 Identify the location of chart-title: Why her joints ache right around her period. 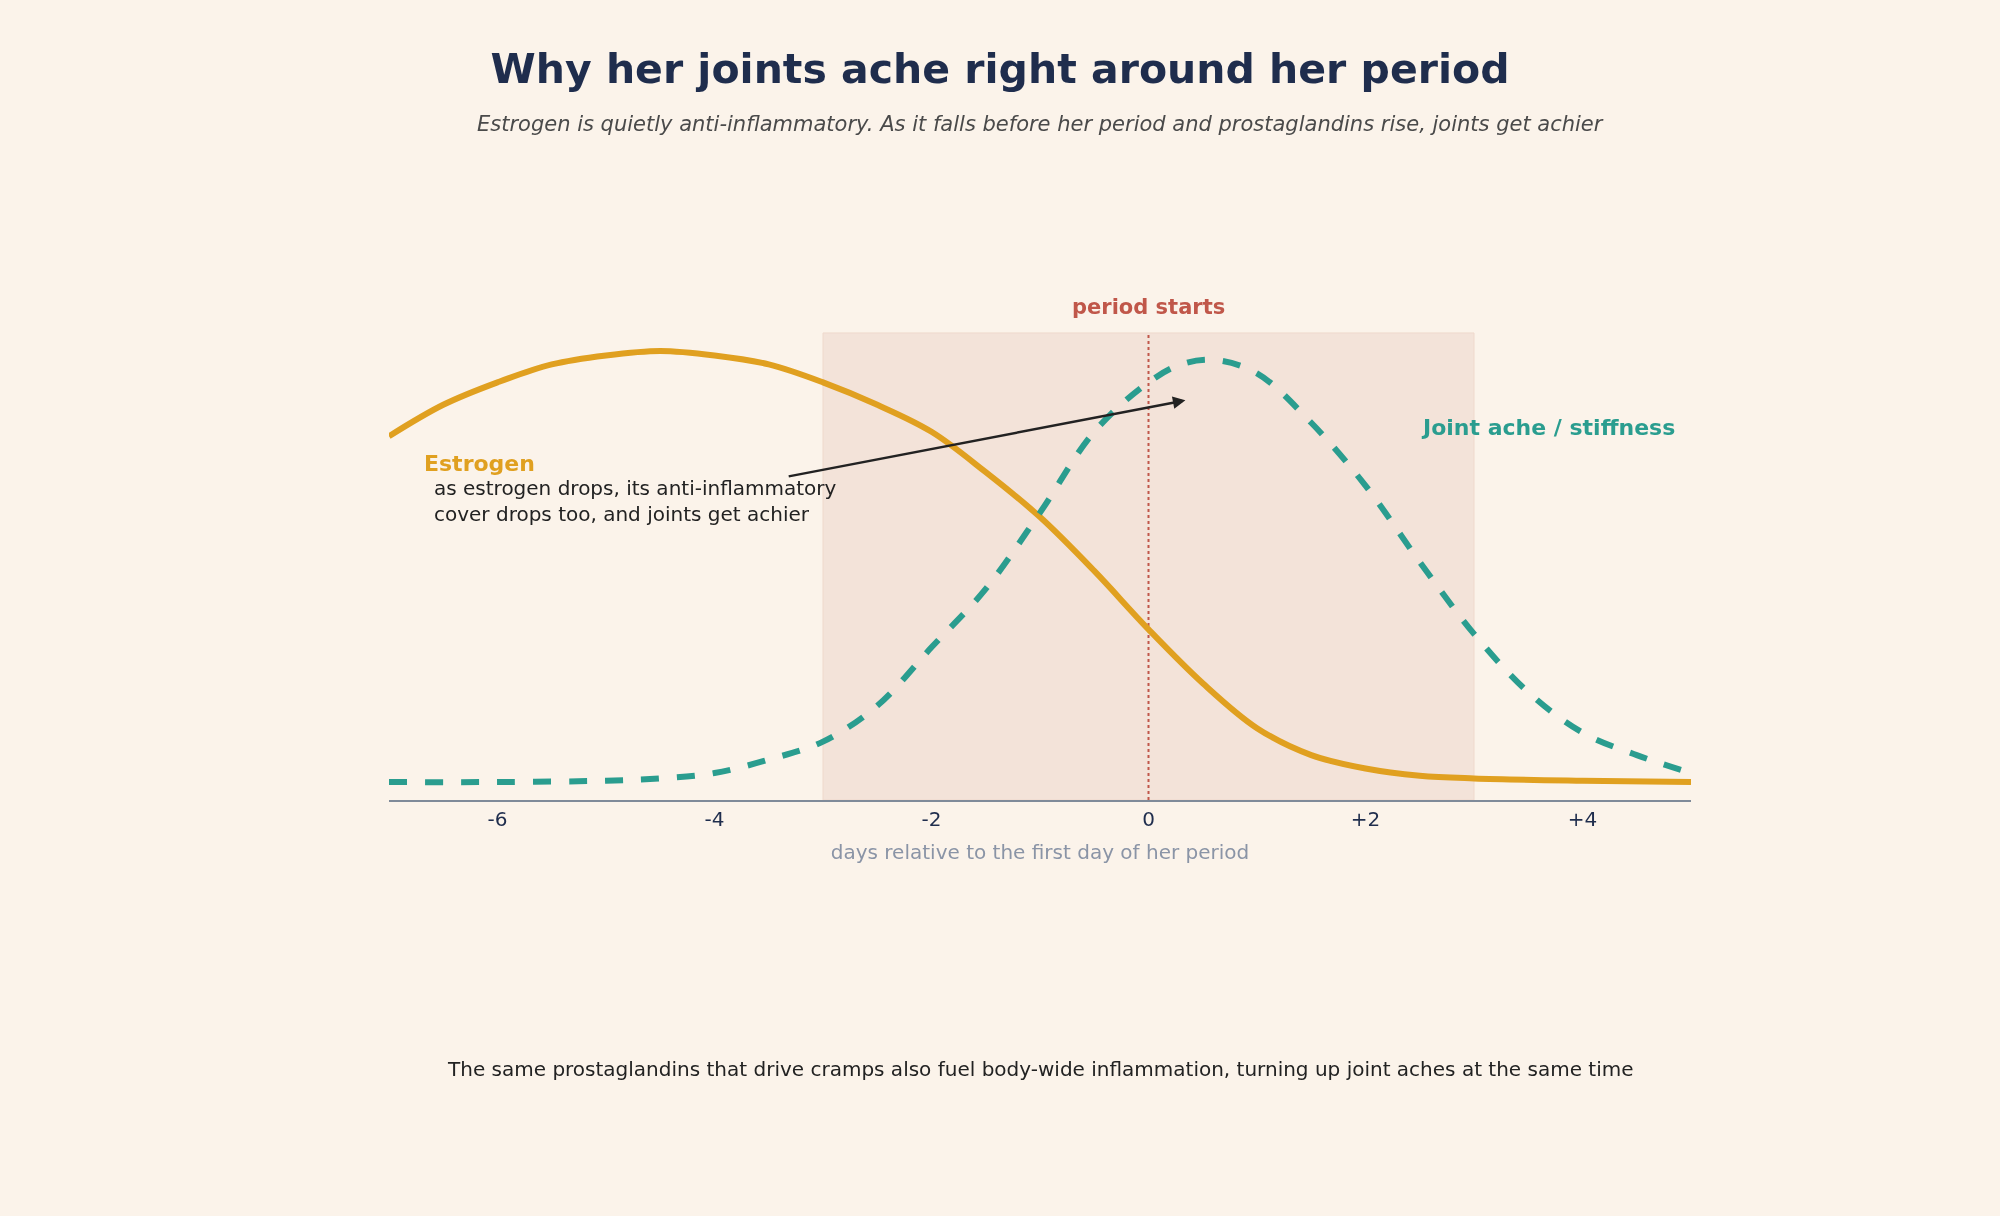
(1000, 69).